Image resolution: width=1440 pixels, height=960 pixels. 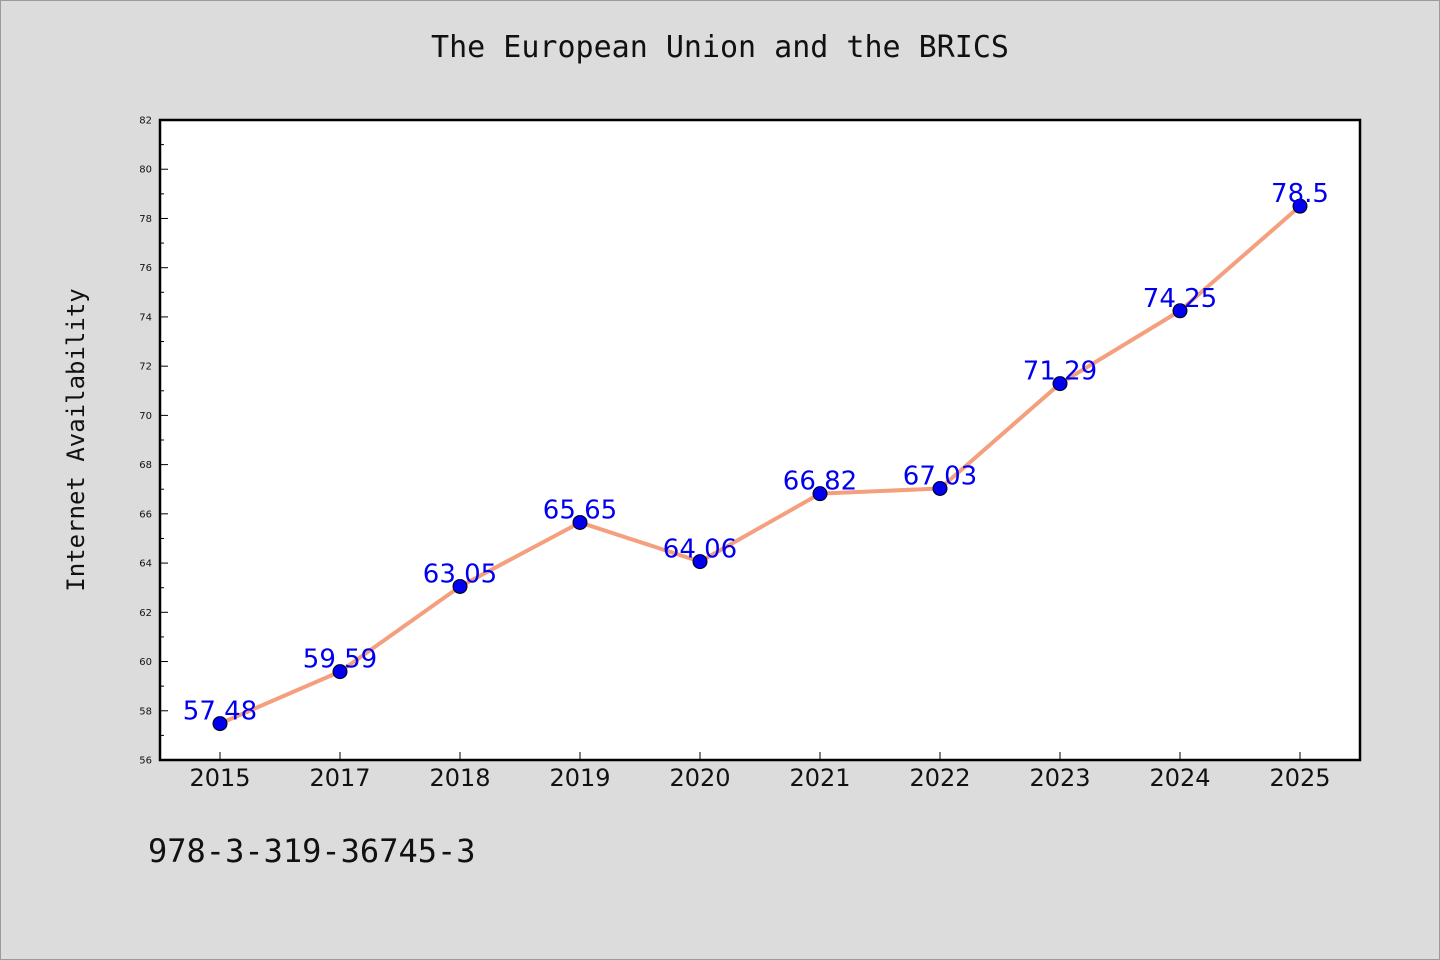 I want to click on x-tick-label: 2020, so click(x=699, y=778).